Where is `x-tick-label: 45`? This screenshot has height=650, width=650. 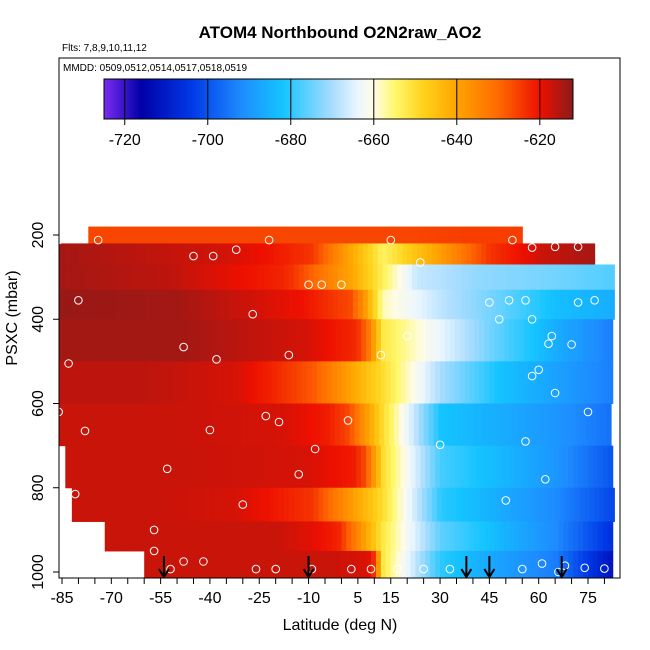 x-tick-label: 45 is located at coordinates (489, 598).